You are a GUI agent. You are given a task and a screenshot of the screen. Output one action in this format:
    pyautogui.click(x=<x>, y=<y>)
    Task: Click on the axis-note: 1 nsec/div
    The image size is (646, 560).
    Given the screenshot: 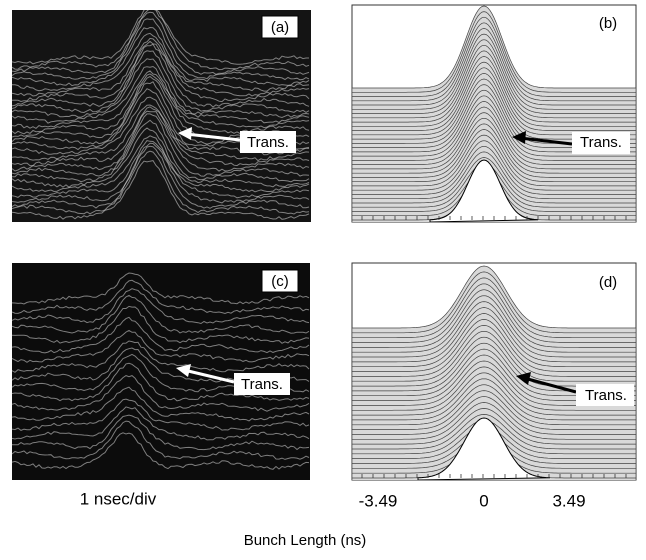 What is the action you would take?
    pyautogui.click(x=118, y=498)
    